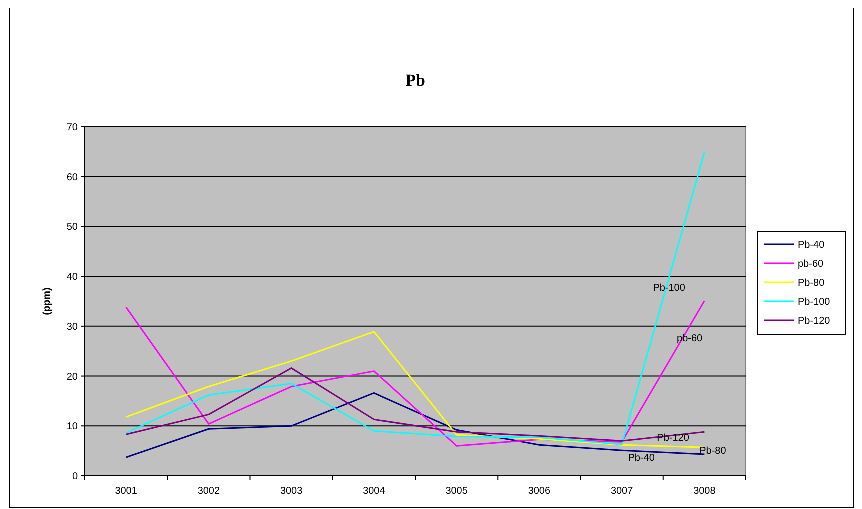 The image size is (862, 509). I want to click on x-tick-label: 3004, so click(374, 491).